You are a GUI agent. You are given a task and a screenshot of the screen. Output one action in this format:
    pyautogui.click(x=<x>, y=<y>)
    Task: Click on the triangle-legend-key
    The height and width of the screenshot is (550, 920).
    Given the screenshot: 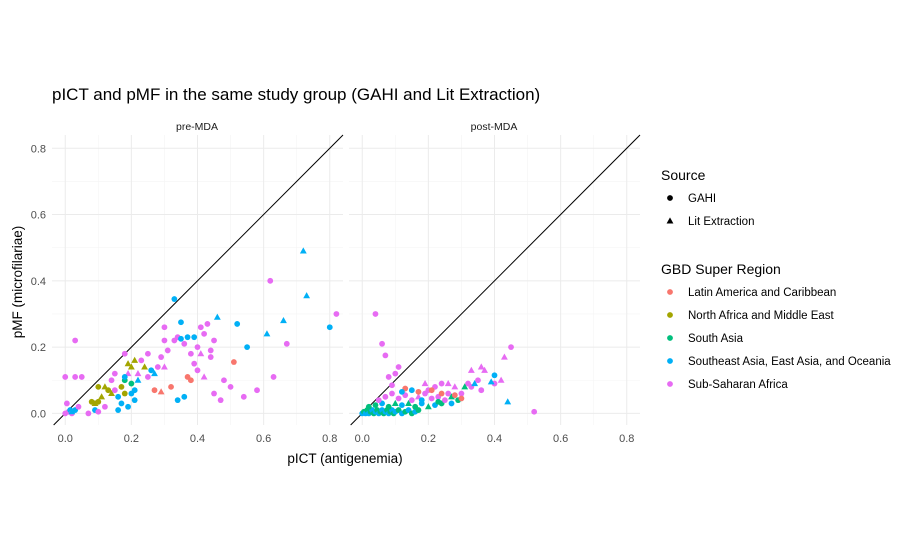 What is the action you would take?
    pyautogui.click(x=670, y=220)
    